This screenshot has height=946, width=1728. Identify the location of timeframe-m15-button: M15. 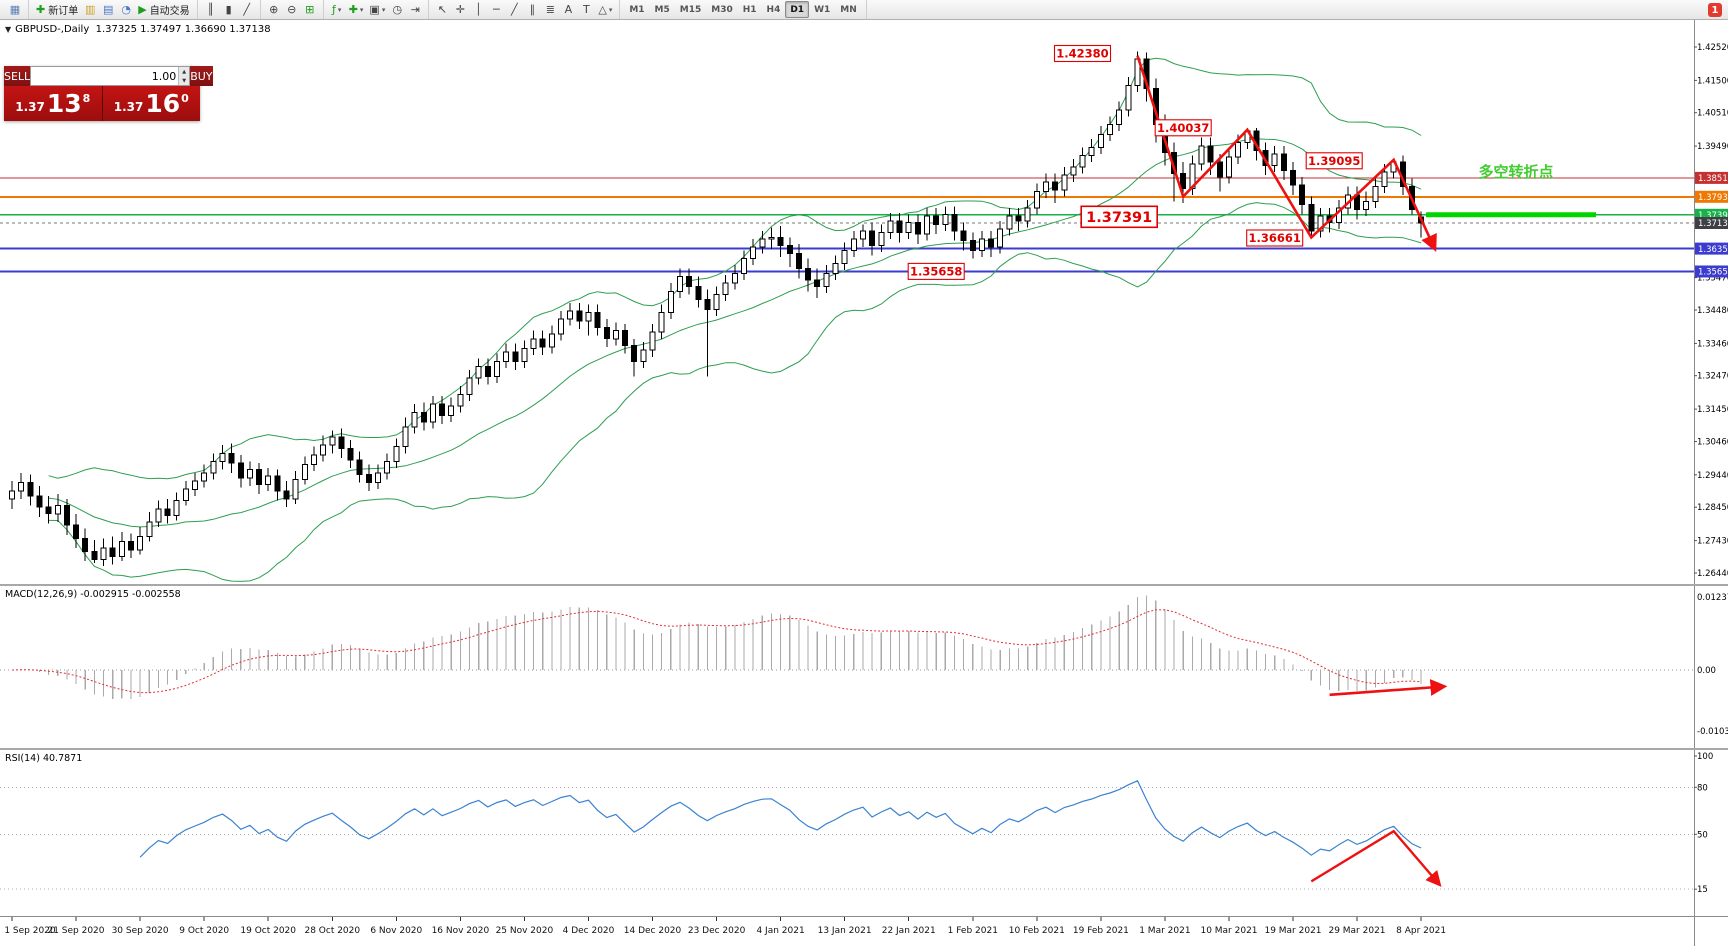
(690, 9).